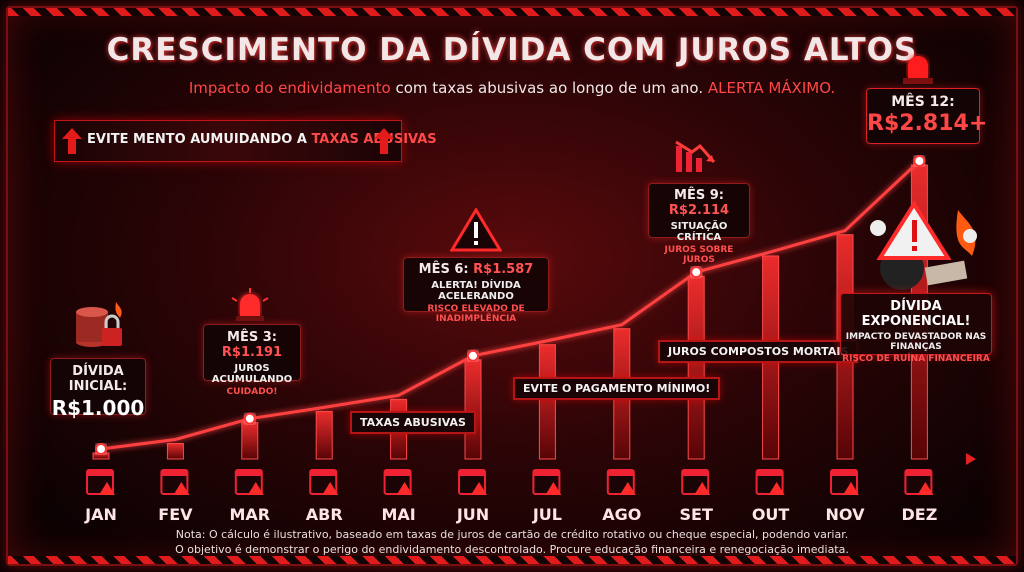 The image size is (1024, 572). What do you see at coordinates (696, 514) in the screenshot?
I see `month-label-set: SET` at bounding box center [696, 514].